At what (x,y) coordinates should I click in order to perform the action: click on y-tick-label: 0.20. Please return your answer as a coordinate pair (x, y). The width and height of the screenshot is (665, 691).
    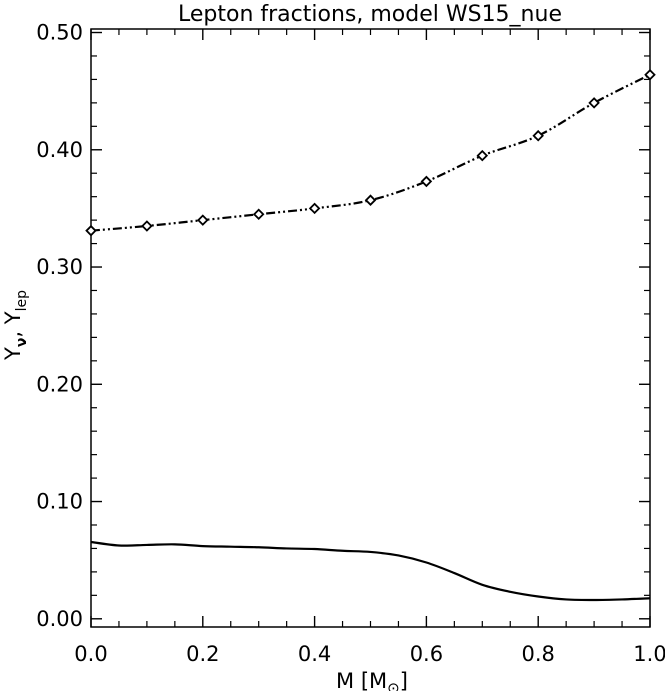
    Looking at the image, I should click on (59, 384).